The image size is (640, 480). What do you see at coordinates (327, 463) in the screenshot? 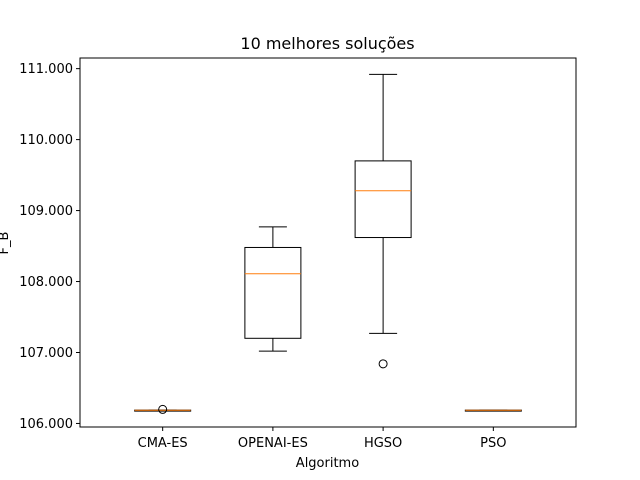
I see `x-axis-label: Algoritmo` at bounding box center [327, 463].